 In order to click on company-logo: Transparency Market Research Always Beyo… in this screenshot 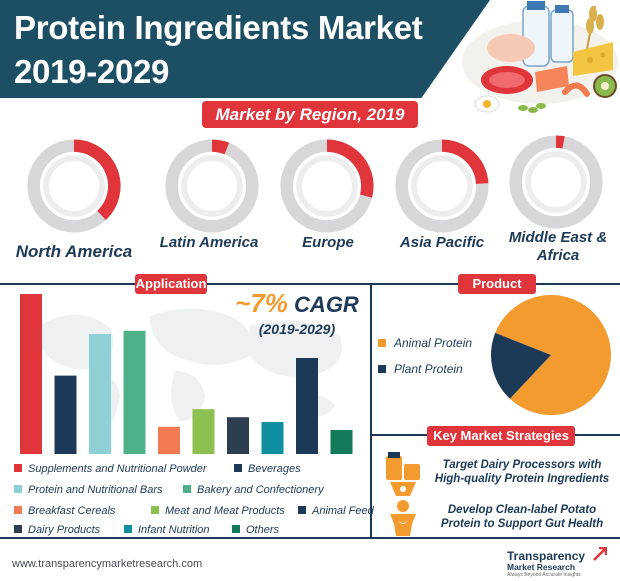, I will do `click(557, 563)`.